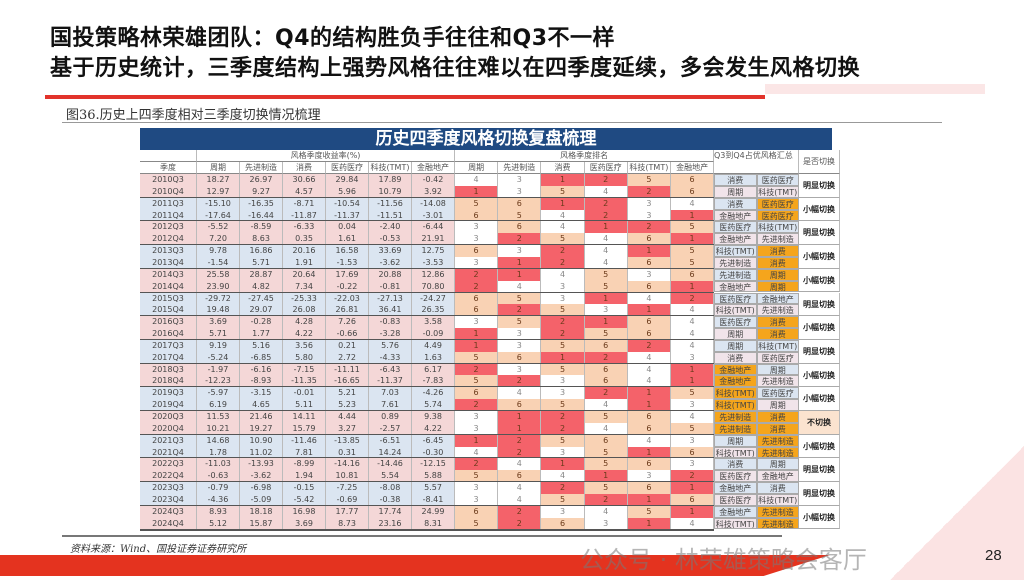 The height and width of the screenshot is (580, 1024). Describe the element at coordinates (347, 262) in the screenshot. I see `return-cell: -1.53` at that location.